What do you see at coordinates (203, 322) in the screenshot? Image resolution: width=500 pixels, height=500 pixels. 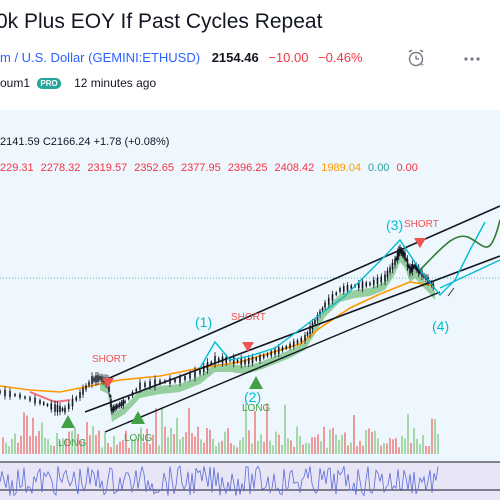 I see `wave-label-1: (1)` at bounding box center [203, 322].